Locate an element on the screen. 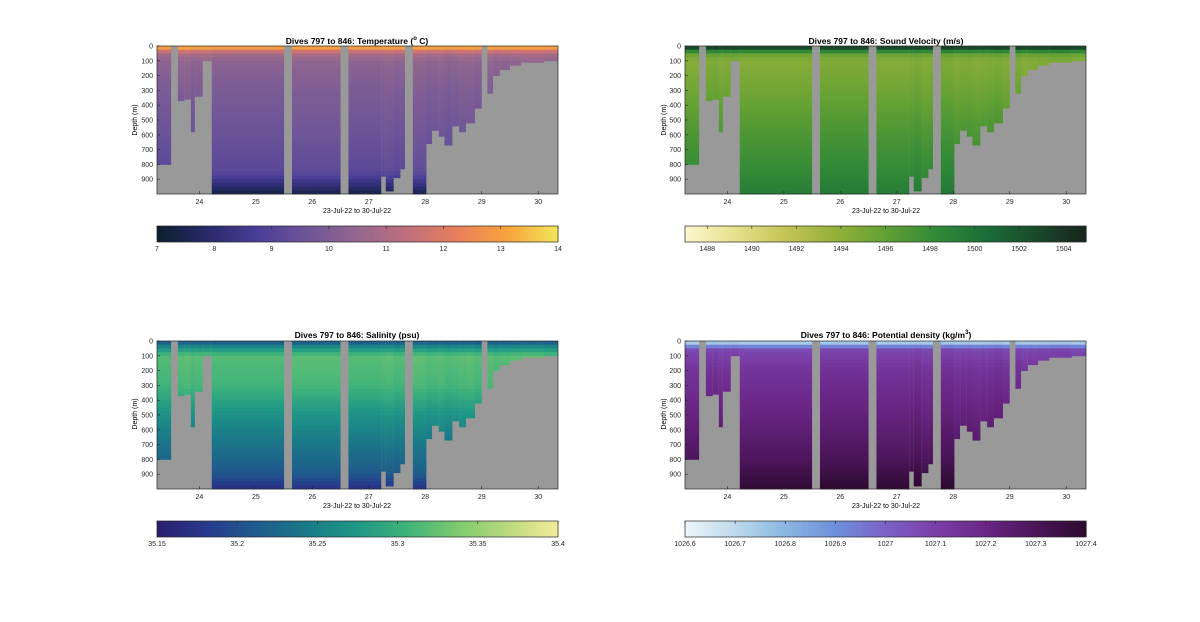  salinity-heatmap-column is located at coordinates (419, 415).